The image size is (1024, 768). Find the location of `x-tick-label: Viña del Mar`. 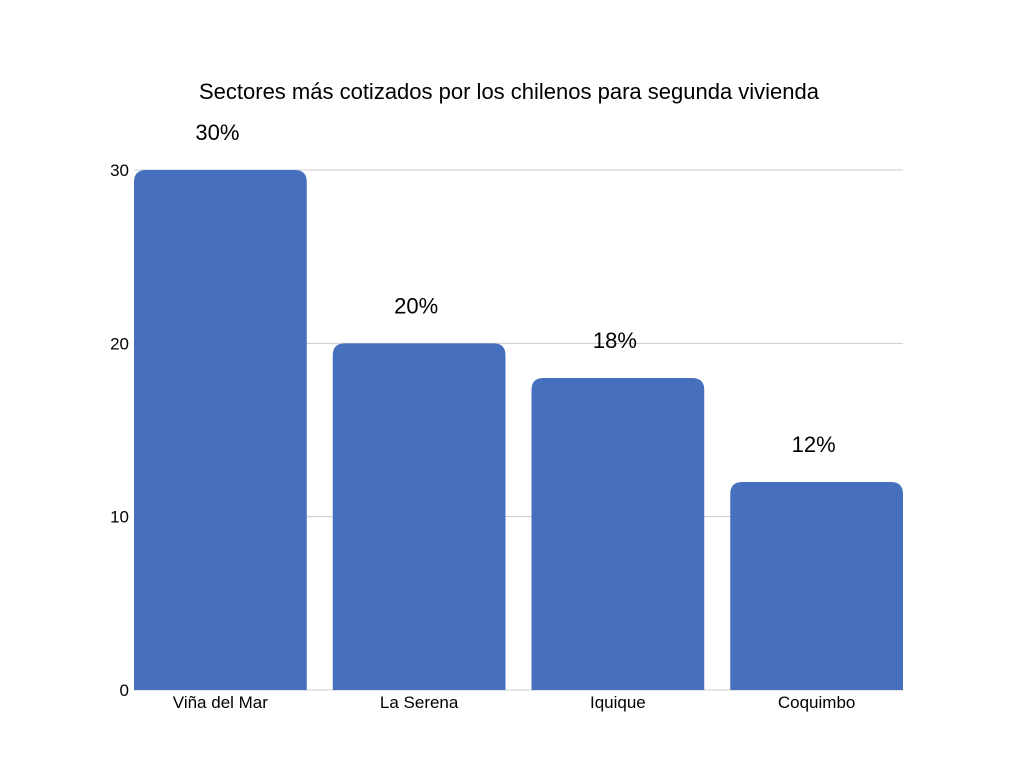

x-tick-label: Viña del Mar is located at coordinates (220, 702).